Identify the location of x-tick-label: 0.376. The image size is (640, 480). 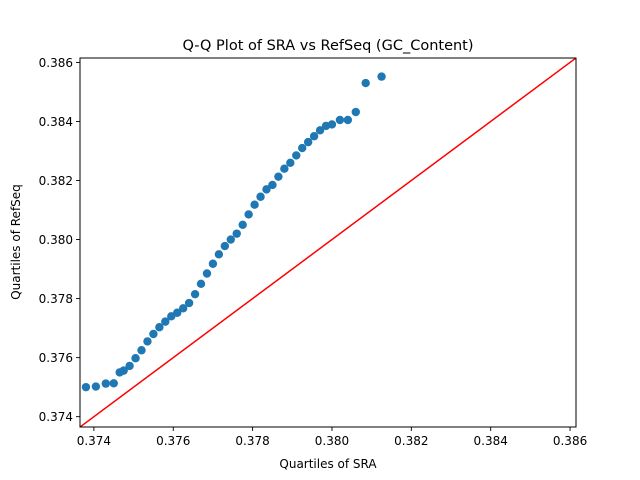
(173, 441).